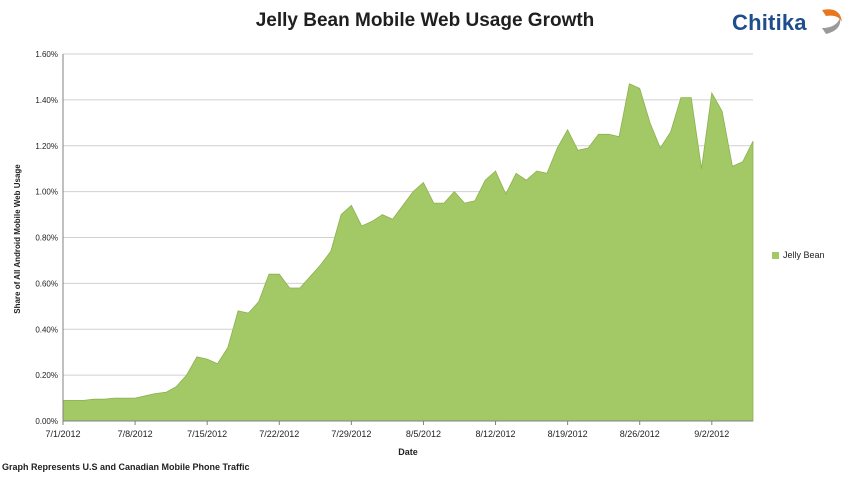 The image size is (850, 478). What do you see at coordinates (804, 255) in the screenshot?
I see `legend-label-jelly-bean: Jelly Bean` at bounding box center [804, 255].